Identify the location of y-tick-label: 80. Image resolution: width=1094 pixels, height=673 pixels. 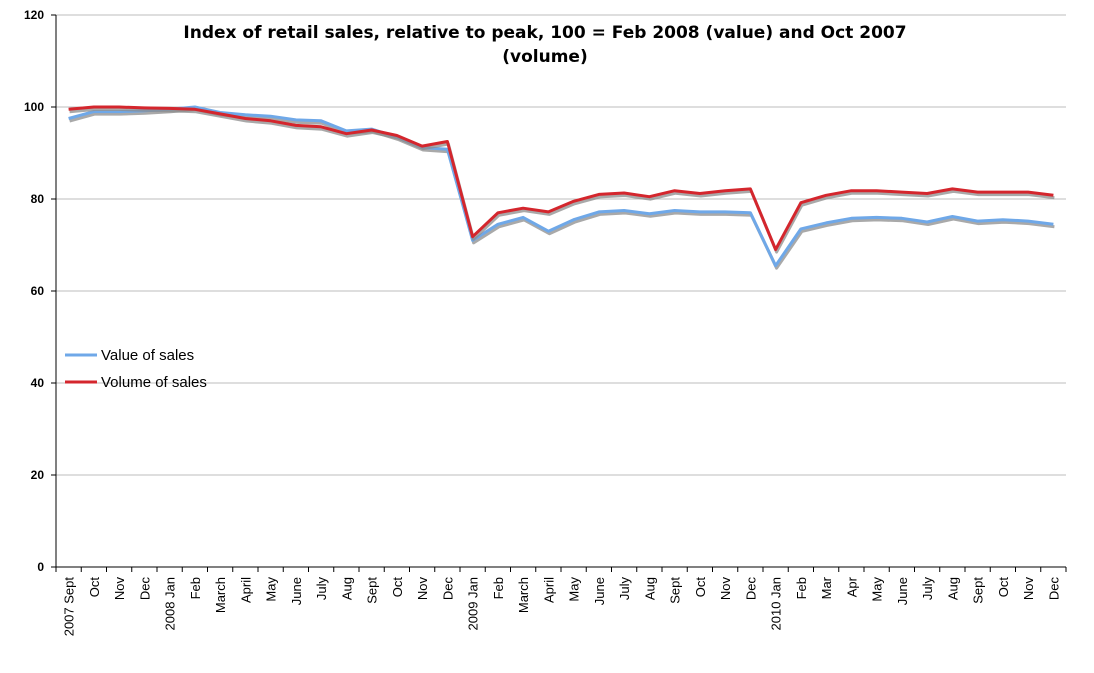
(38, 199).